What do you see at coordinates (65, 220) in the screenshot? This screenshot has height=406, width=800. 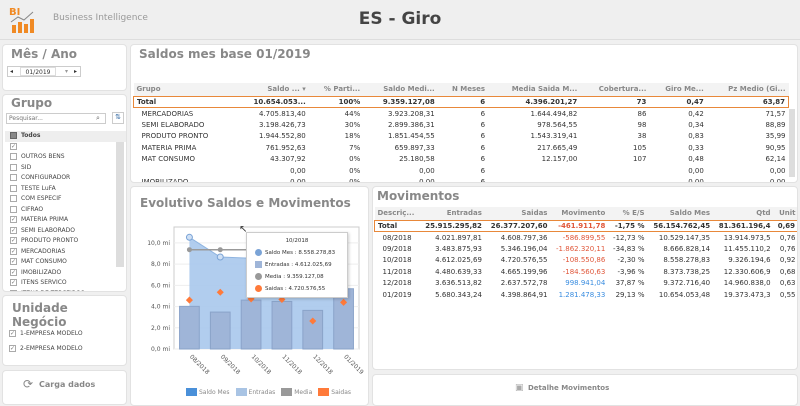 I see `grupo-item: ✓ MATERIA PRIMA` at bounding box center [65, 220].